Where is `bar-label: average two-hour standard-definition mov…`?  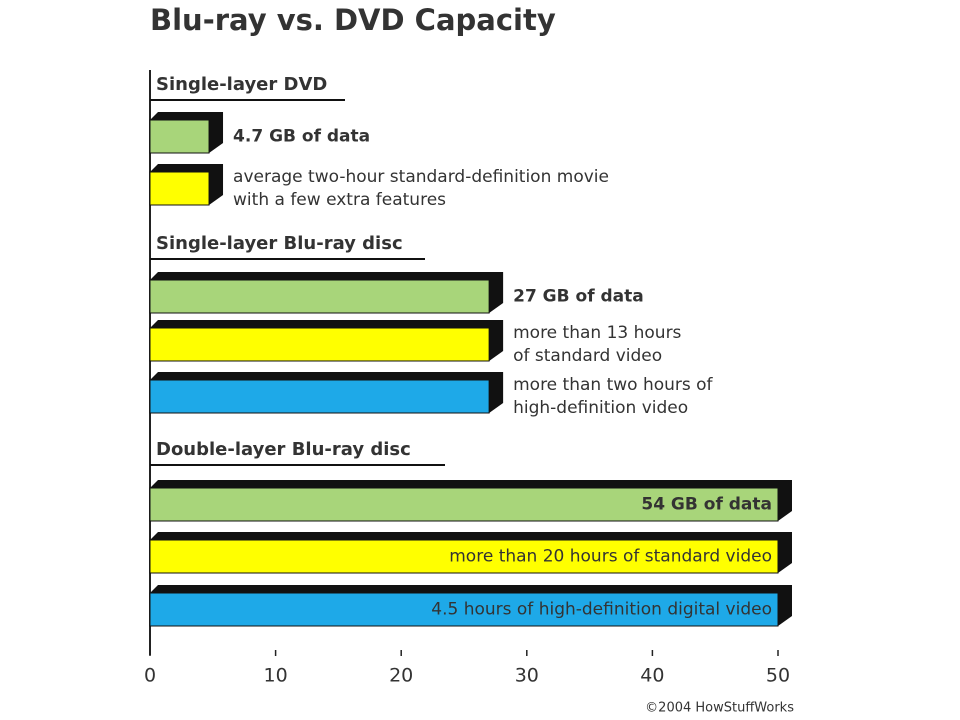
bar-label: average two-hour standard-definition mov… is located at coordinates (421, 177).